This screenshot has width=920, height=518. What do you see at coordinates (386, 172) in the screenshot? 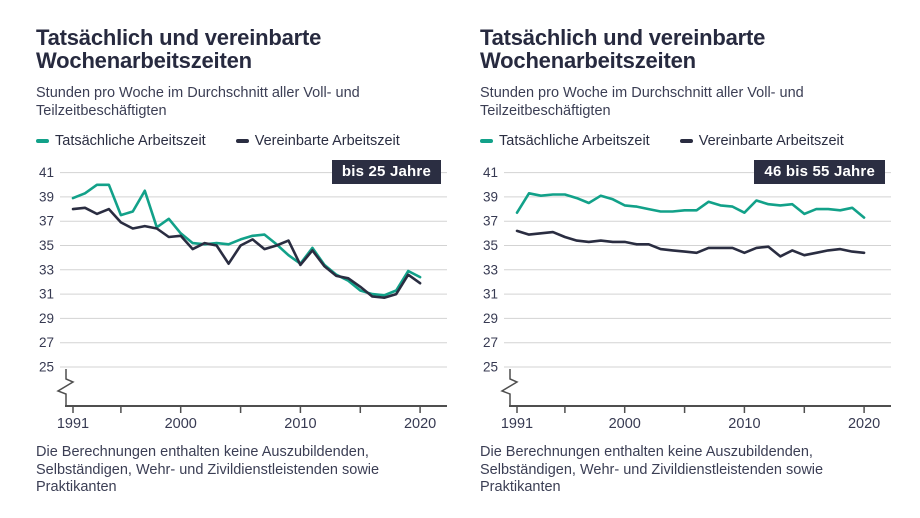
I see `age-group-badge: bis 25 Jahre` at bounding box center [386, 172].